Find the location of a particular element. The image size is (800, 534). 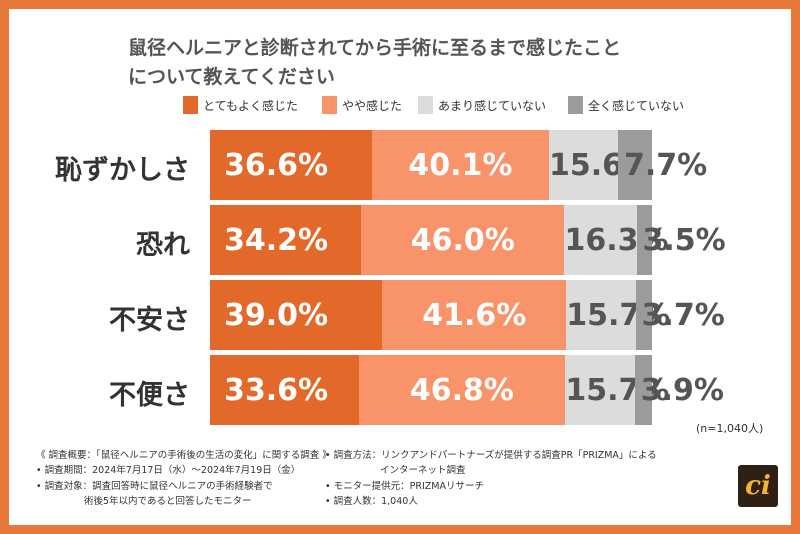

legend-label-2: やや感じた is located at coordinates (372, 105).